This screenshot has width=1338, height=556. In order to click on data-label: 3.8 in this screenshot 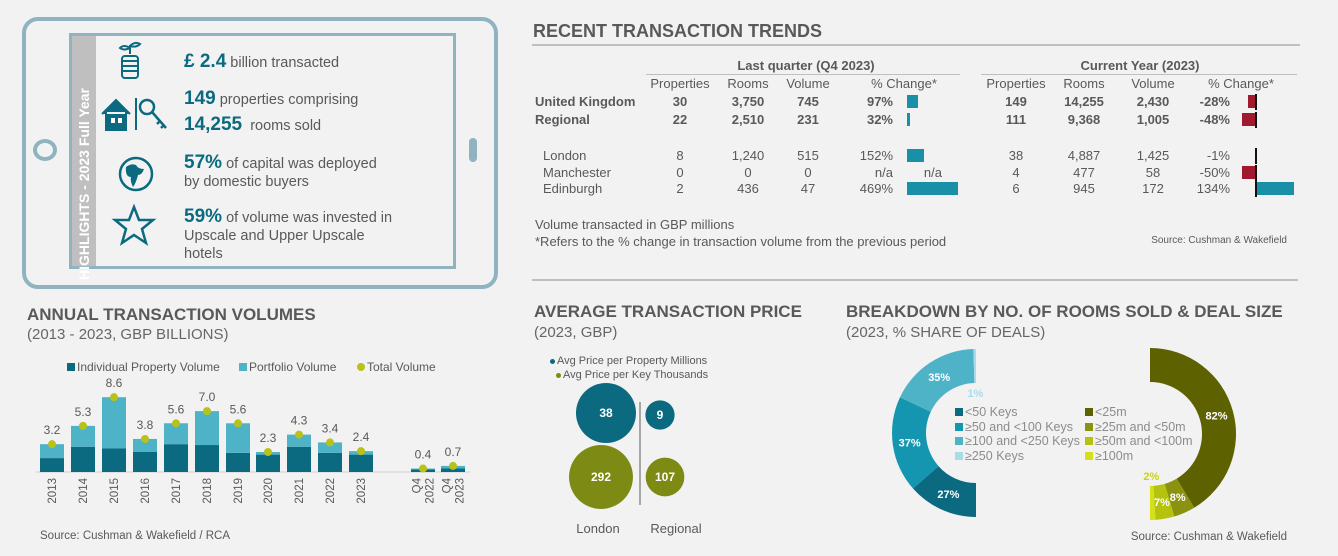, I will do `click(145, 425)`.